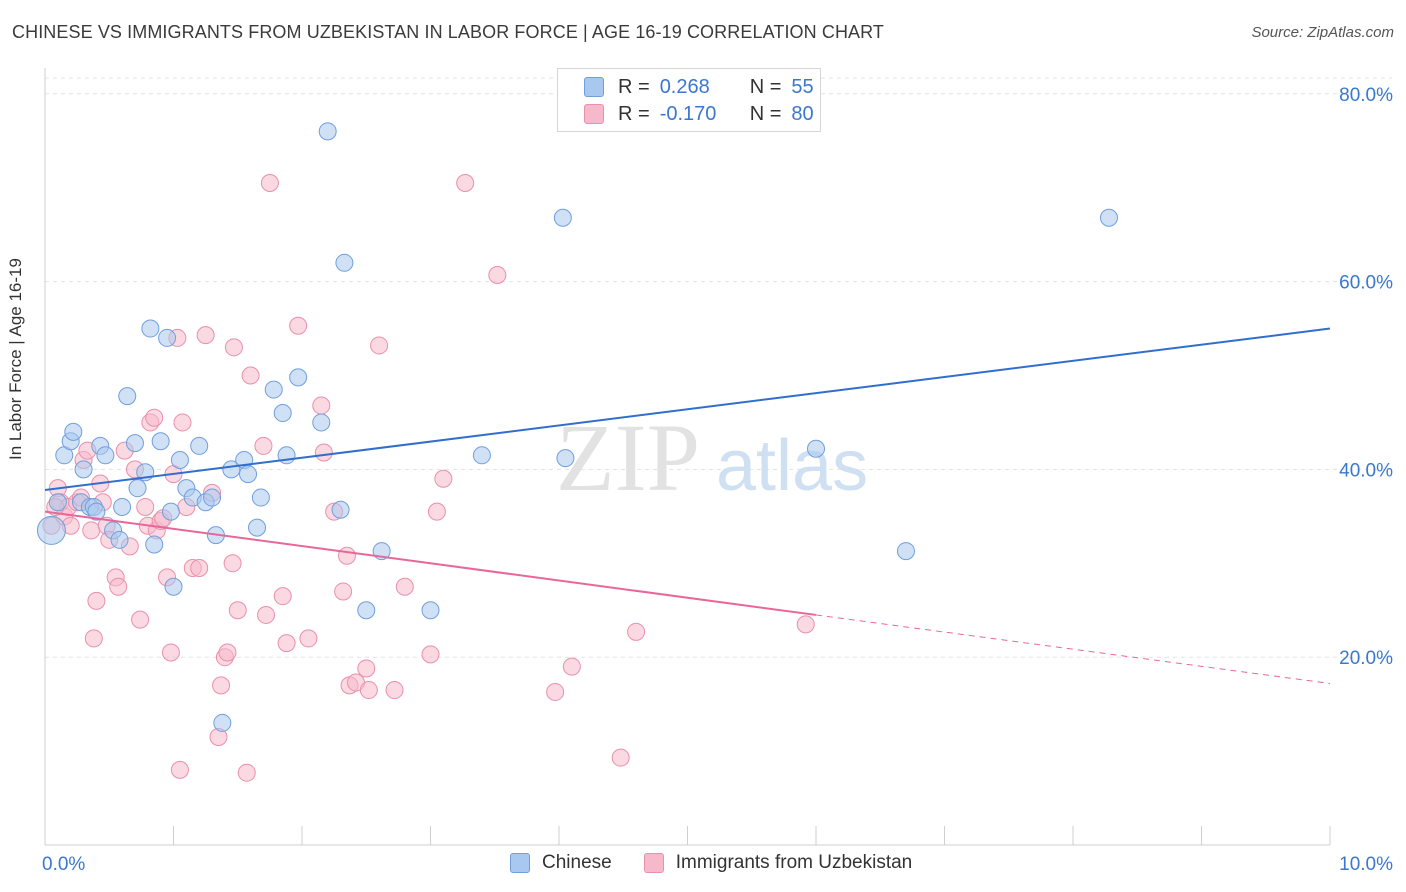  Describe the element at coordinates (688, 113) in the screenshot. I see `legend-r-value: -0.170` at that location.